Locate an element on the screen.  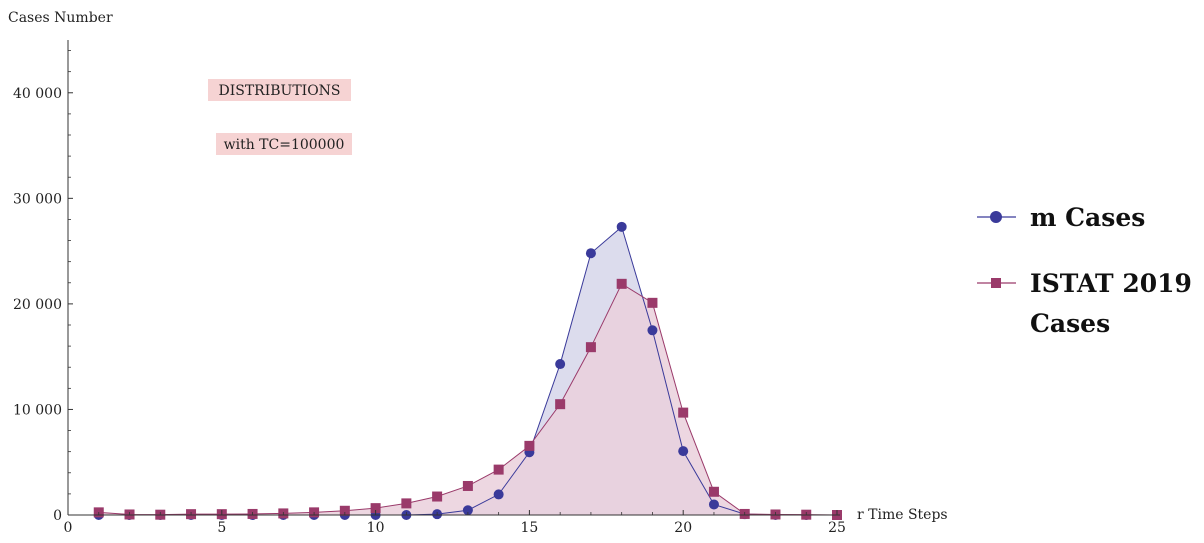
legend-item-istat: ISTAT 2019 Cases is located at coordinates (1089, 303).